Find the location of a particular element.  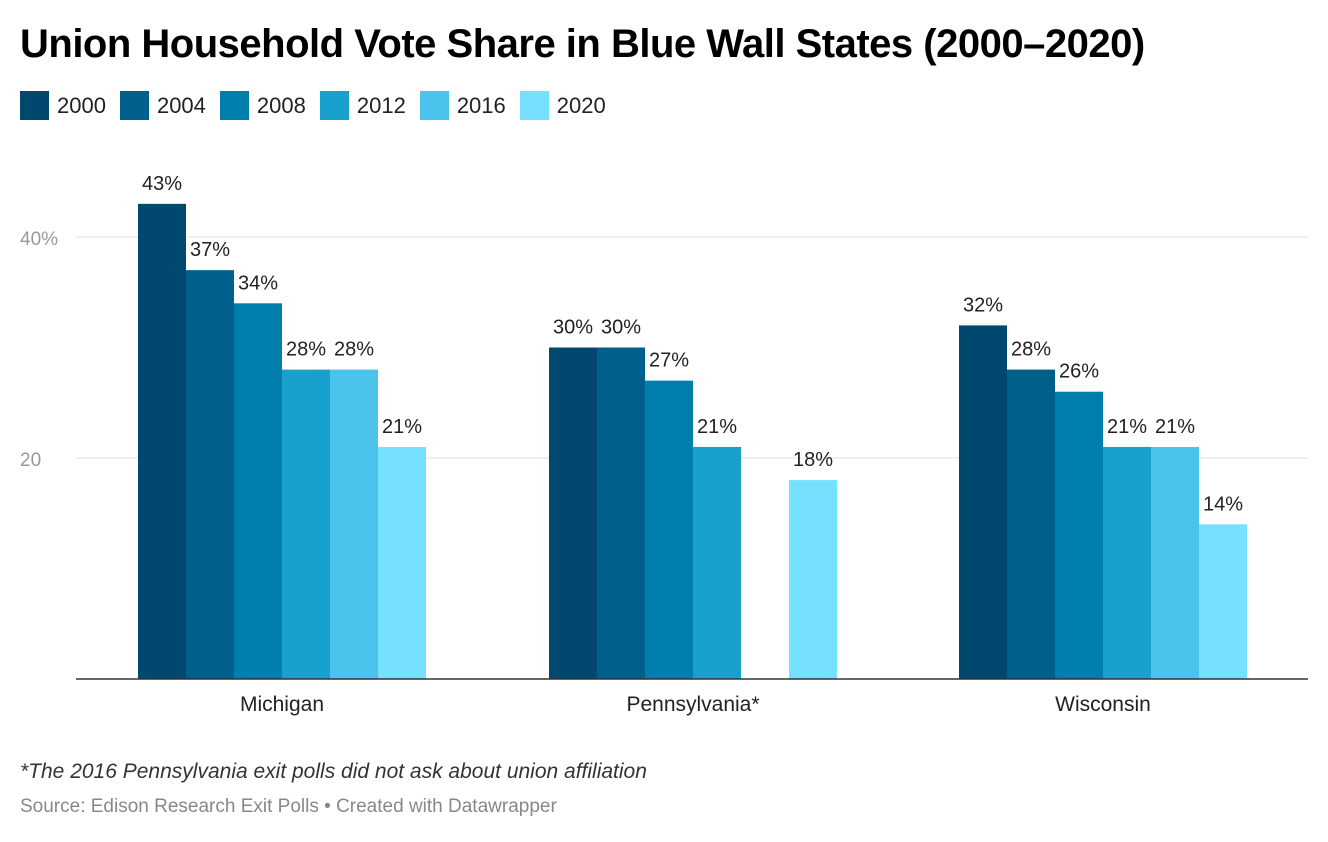

legend-item: 2012 is located at coordinates (362, 105).